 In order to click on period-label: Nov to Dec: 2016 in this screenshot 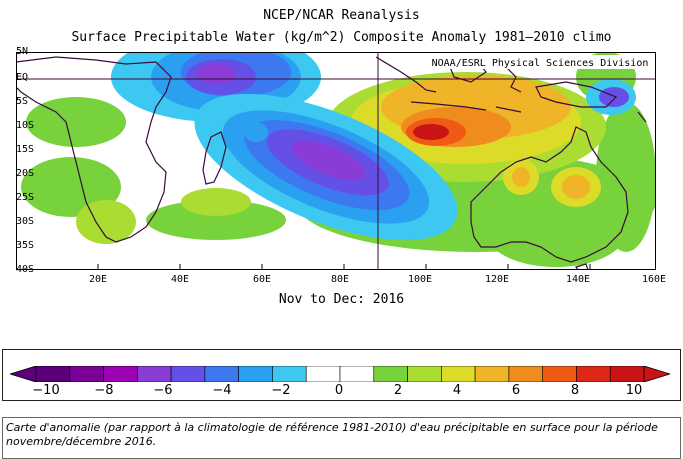, I will do `click(341, 299)`.